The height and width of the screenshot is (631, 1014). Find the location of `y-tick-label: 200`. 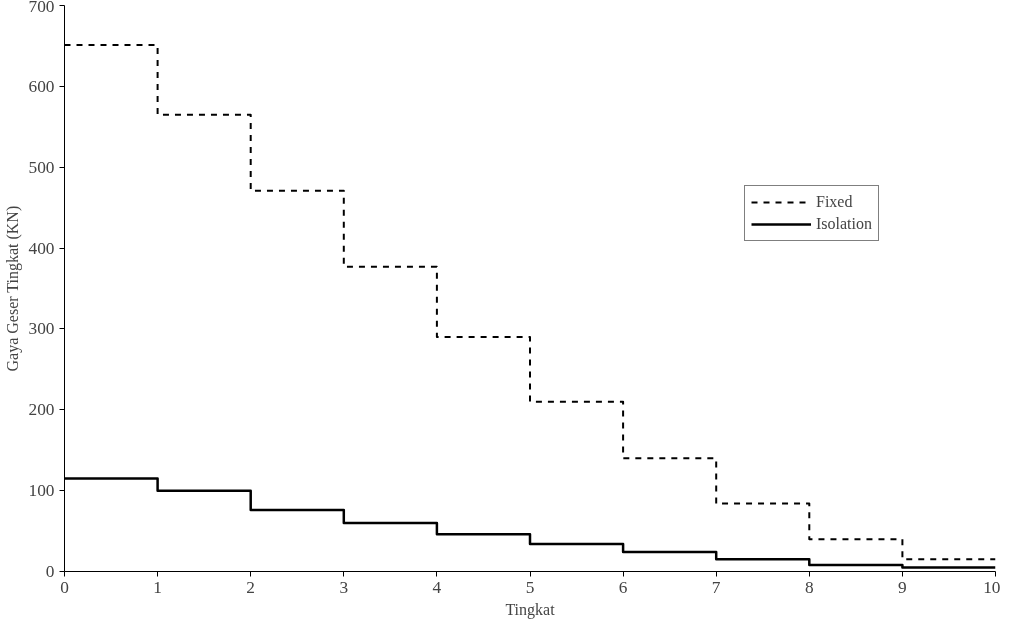

y-tick-label: 200 is located at coordinates (41, 410).